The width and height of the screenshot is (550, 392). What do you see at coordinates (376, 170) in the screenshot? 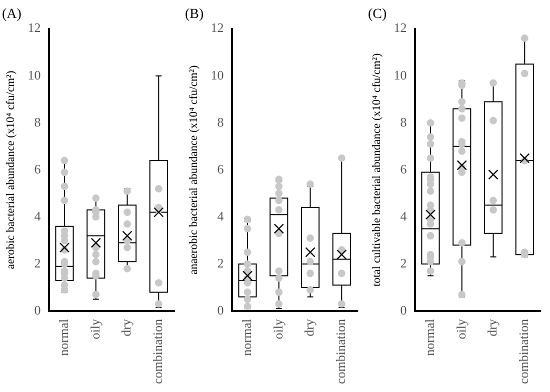
I see `y-axis-title: total cultivable bacterial abundance (x10⁴ cfu/cm²)` at bounding box center [376, 170].